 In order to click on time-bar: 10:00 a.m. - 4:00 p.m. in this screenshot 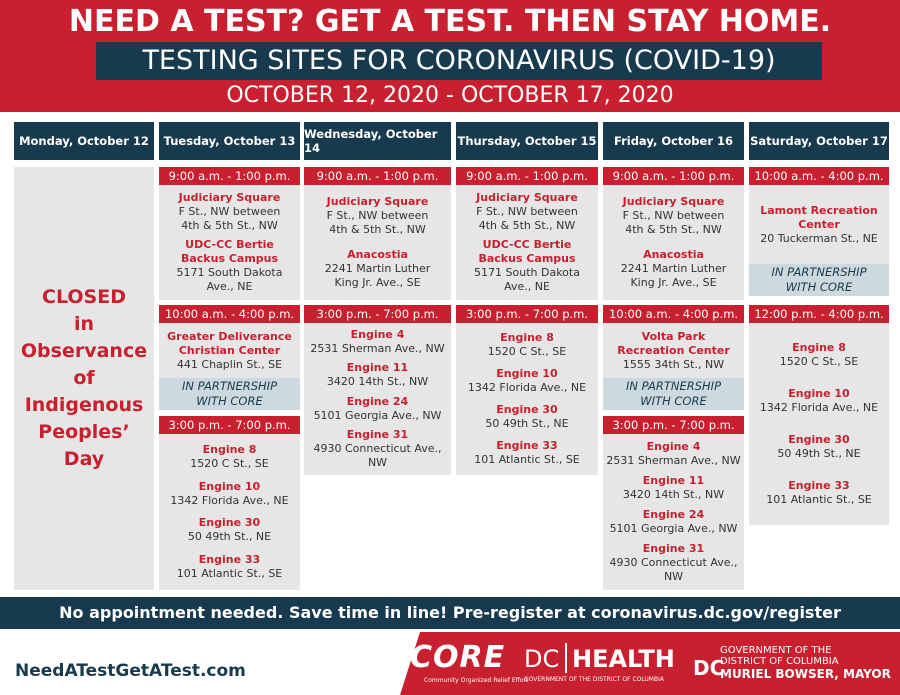, I will do `click(819, 176)`.